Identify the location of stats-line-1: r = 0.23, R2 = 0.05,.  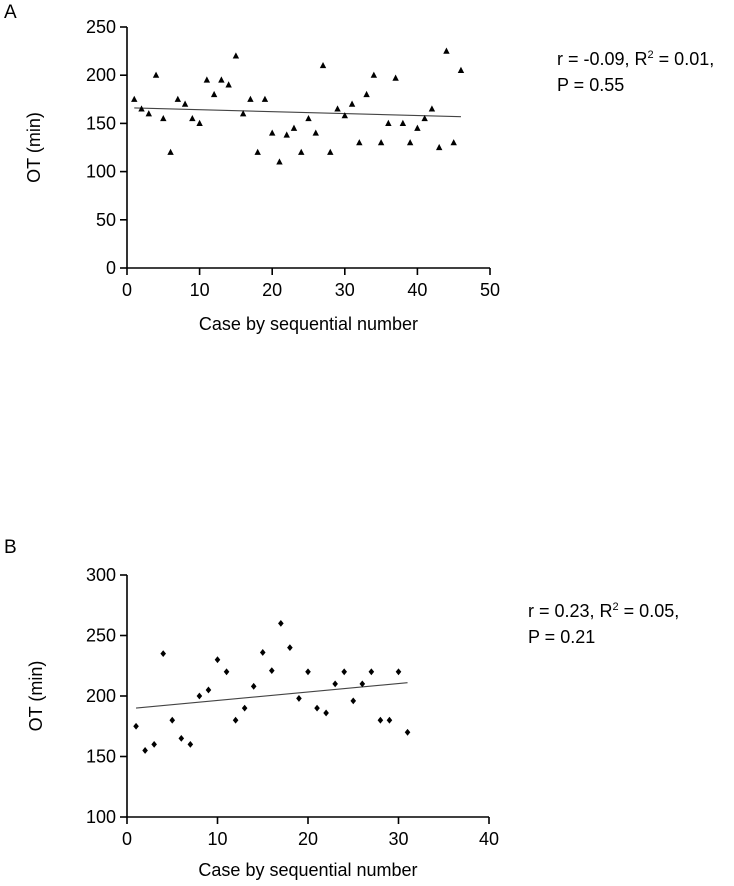
(603, 609).